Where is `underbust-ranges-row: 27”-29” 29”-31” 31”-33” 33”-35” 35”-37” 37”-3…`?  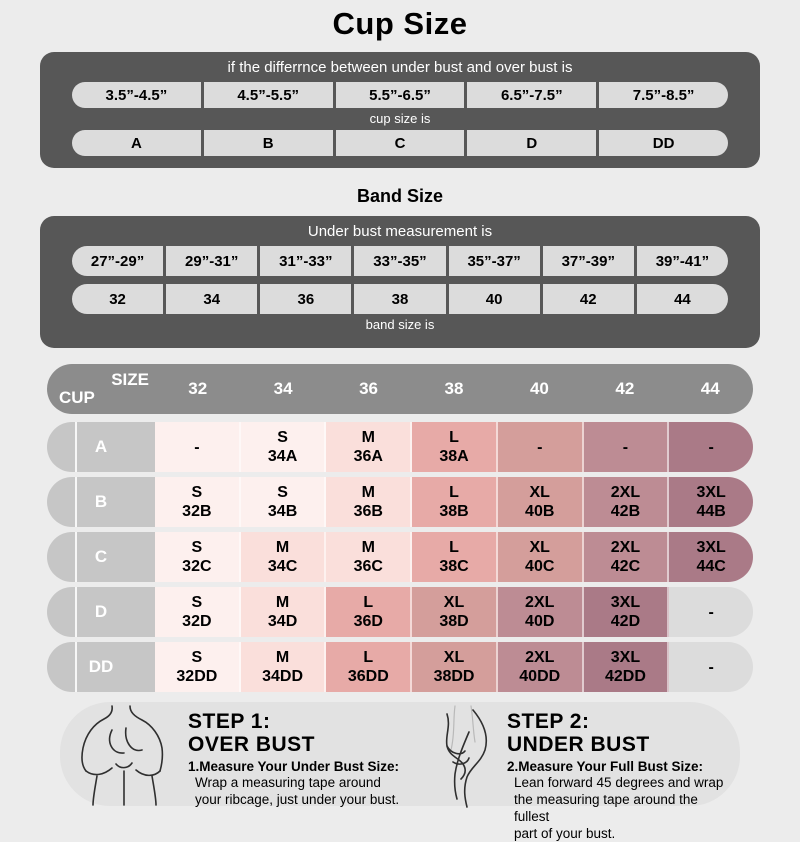
underbust-ranges-row: 27”-29” 29”-31” 31”-33” 33”-35” 35”-37” 37”-3… is located at coordinates (400, 261).